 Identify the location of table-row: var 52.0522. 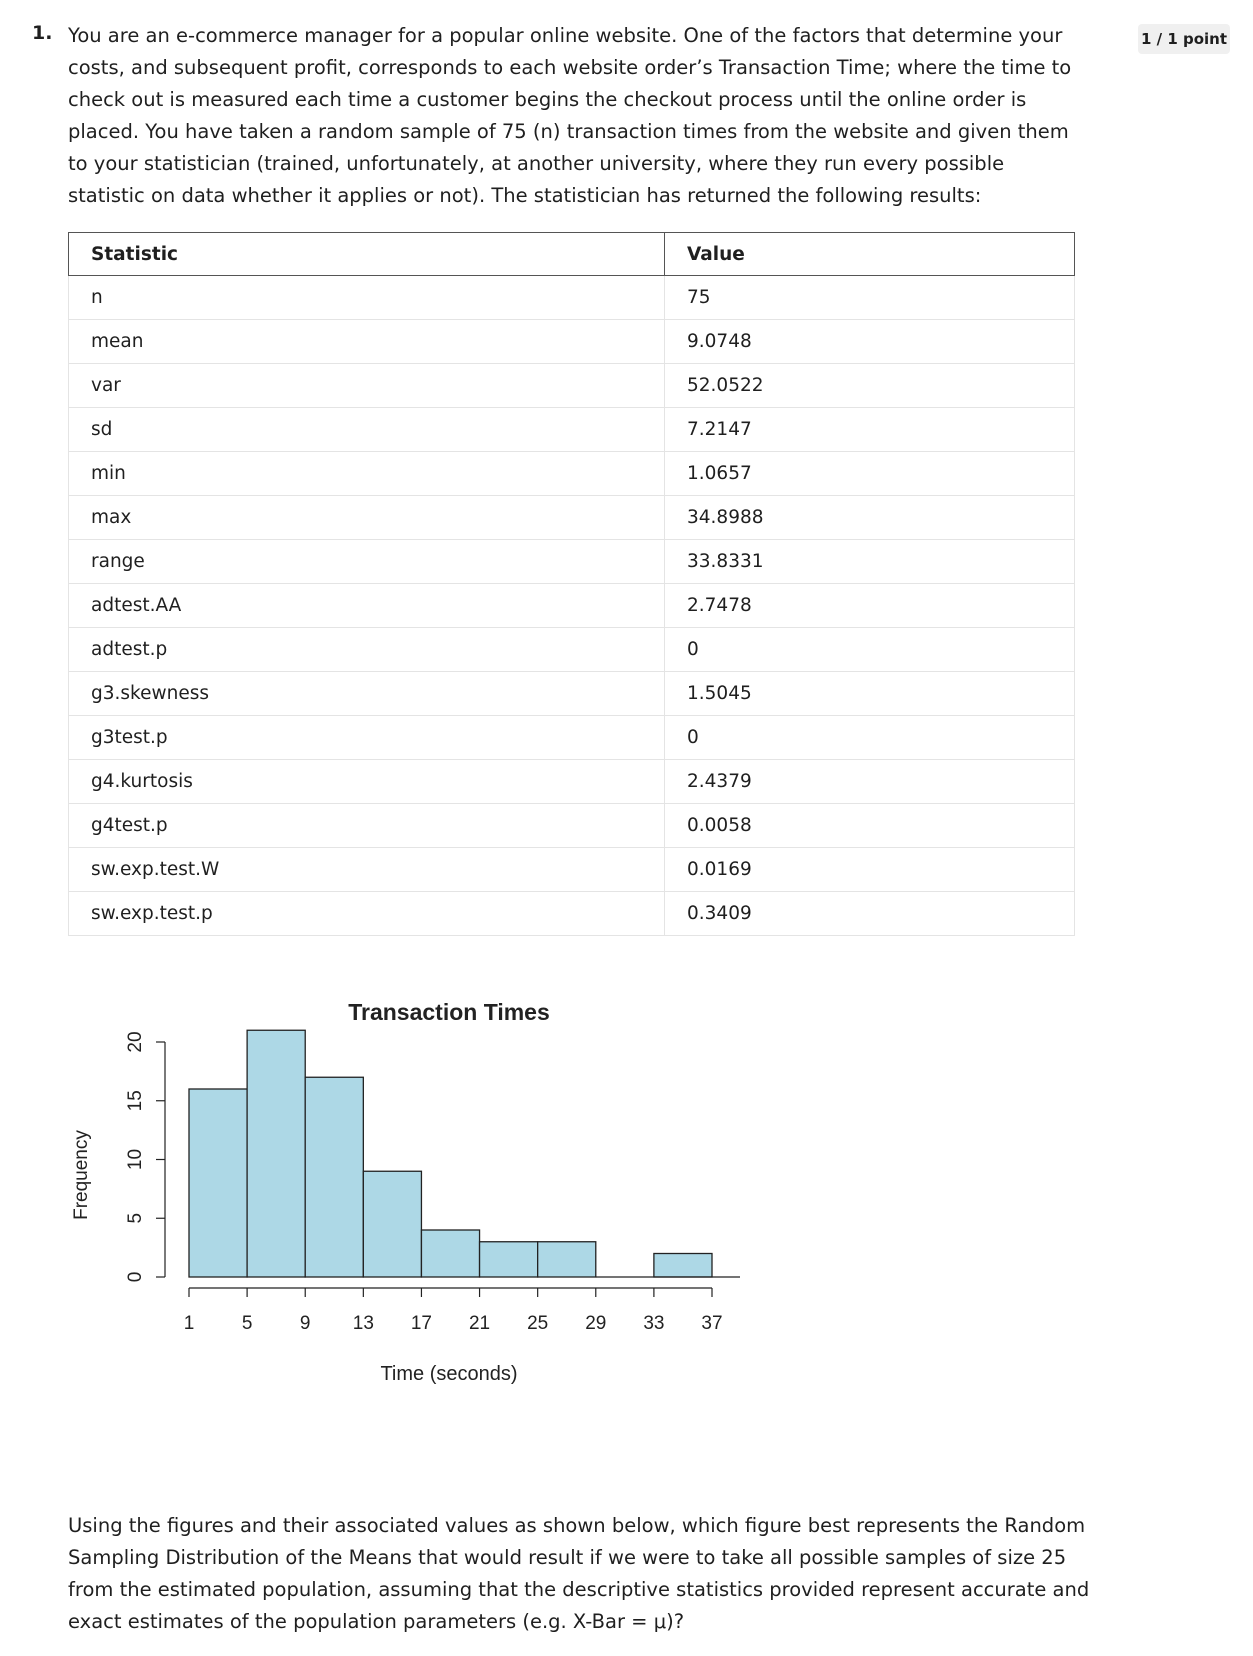
(571, 385).